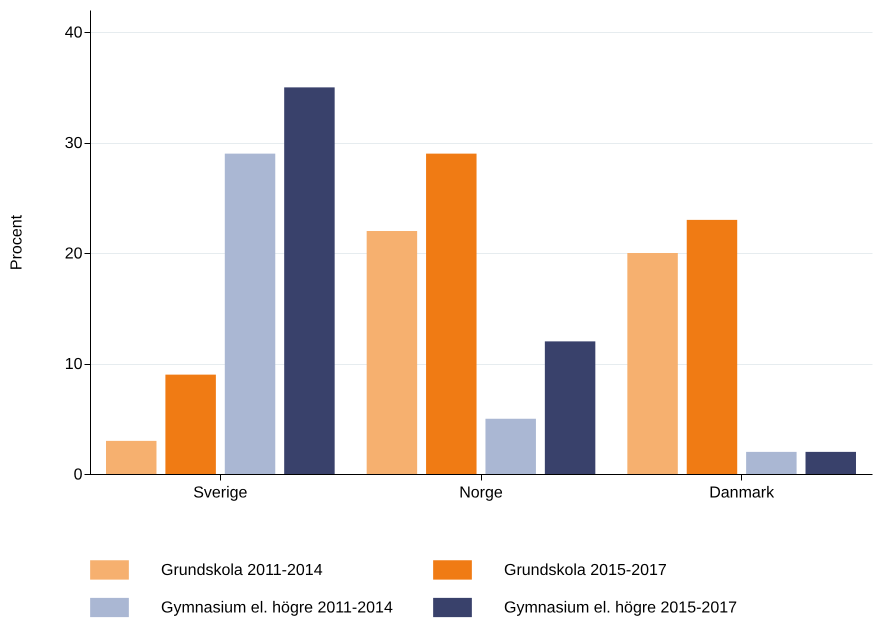 The width and height of the screenshot is (889, 635). What do you see at coordinates (742, 493) in the screenshot?
I see `x-tick-label: Danmark` at bounding box center [742, 493].